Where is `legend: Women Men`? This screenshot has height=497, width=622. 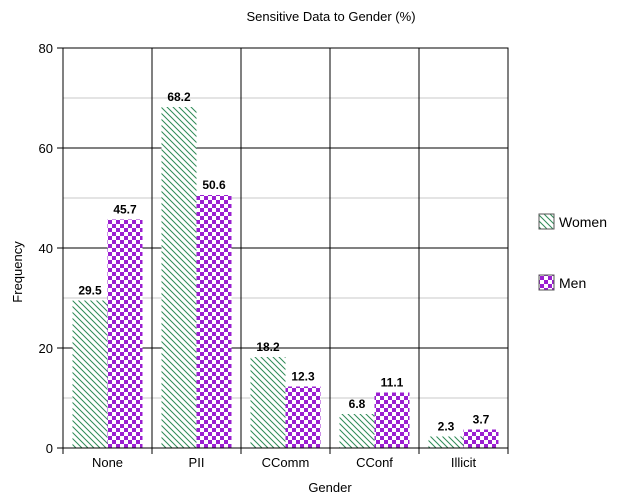 legend: Women Men is located at coordinates (572, 252).